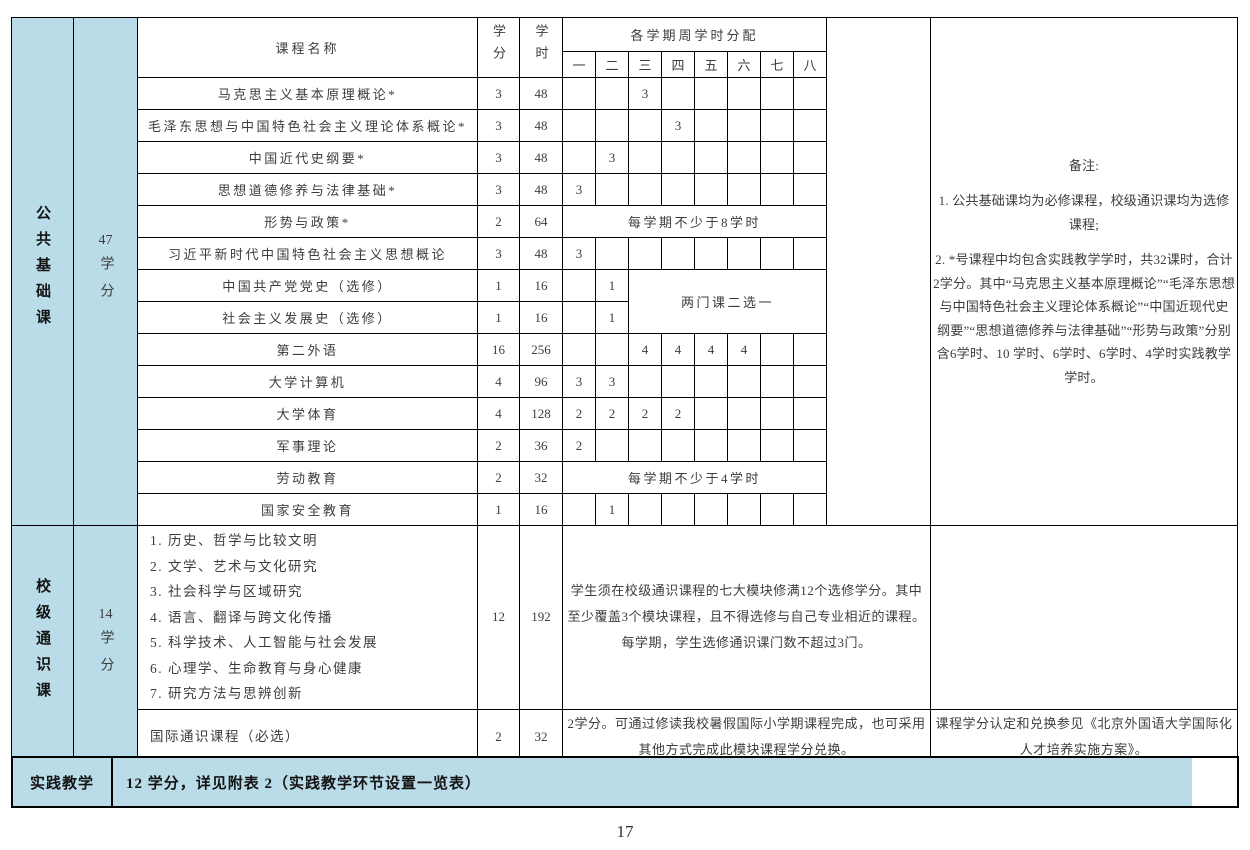  I want to click on course-hours: 96, so click(541, 381).